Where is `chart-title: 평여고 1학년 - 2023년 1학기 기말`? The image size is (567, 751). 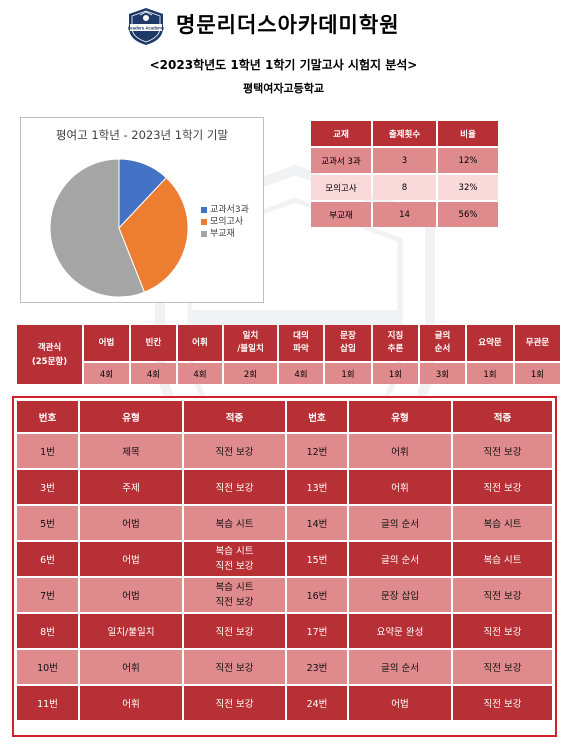
chart-title: 평여고 1학년 - 2023년 1학기 기말 is located at coordinates (142, 135).